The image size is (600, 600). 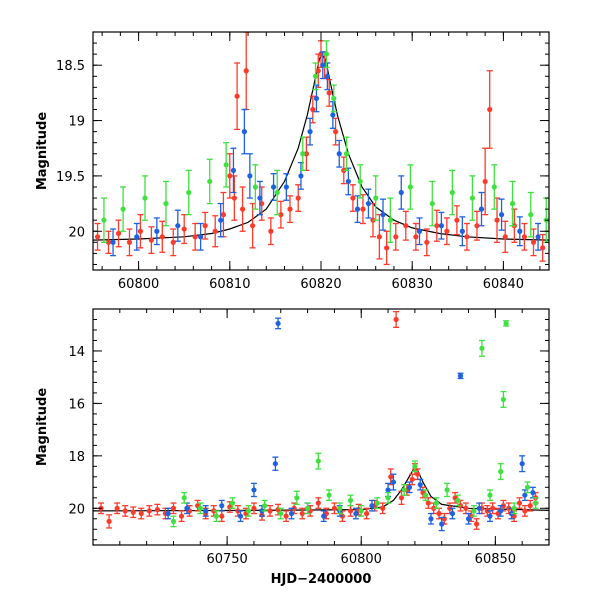 What do you see at coordinates (76, 352) in the screenshot?
I see `y-tick-label: 14` at bounding box center [76, 352].